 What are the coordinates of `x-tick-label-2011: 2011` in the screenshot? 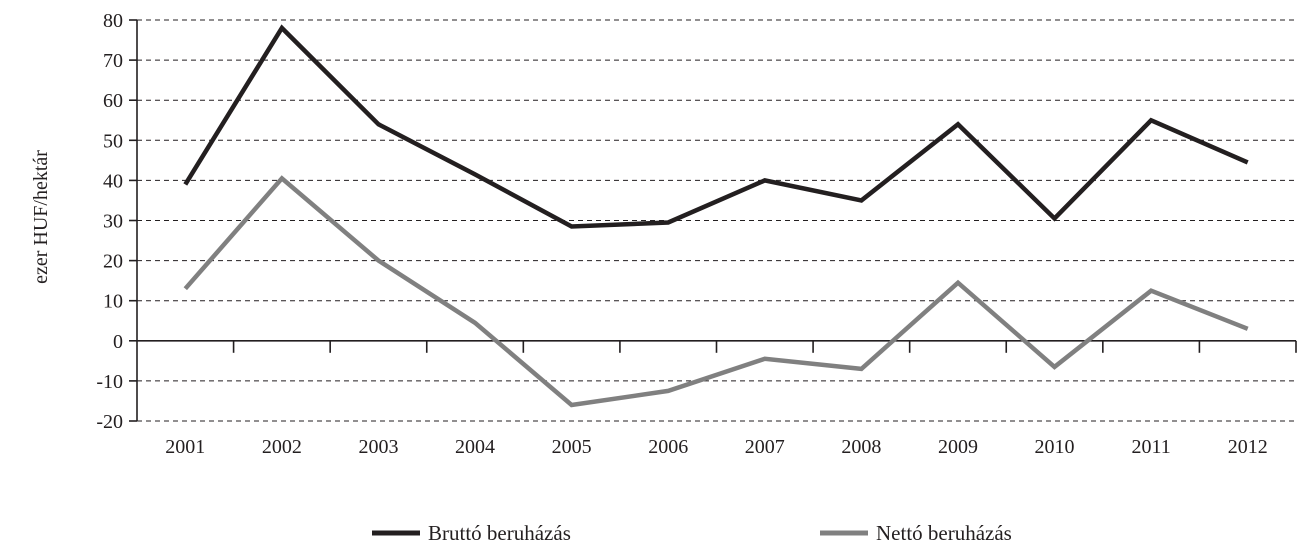 It's located at (1150, 447).